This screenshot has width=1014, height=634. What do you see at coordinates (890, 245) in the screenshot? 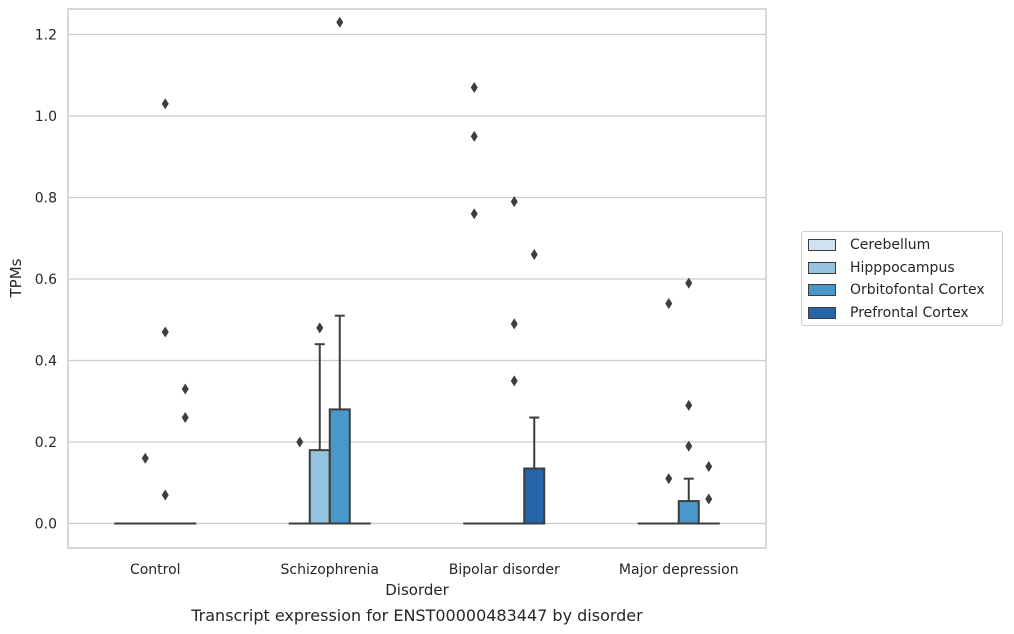
I see `legend-label-cerebellum: Cerebellum` at bounding box center [890, 245].